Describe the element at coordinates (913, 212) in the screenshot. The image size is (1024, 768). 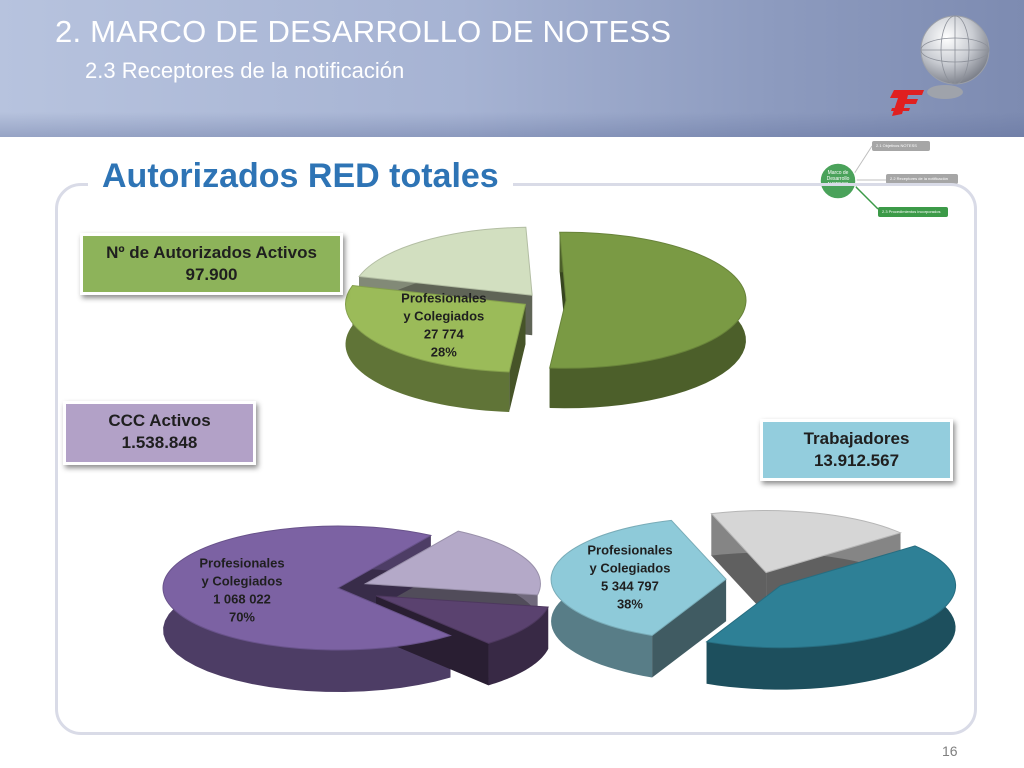
I see `nav-item-procedimientos: 2.3 Procedimientos incorporados` at that location.